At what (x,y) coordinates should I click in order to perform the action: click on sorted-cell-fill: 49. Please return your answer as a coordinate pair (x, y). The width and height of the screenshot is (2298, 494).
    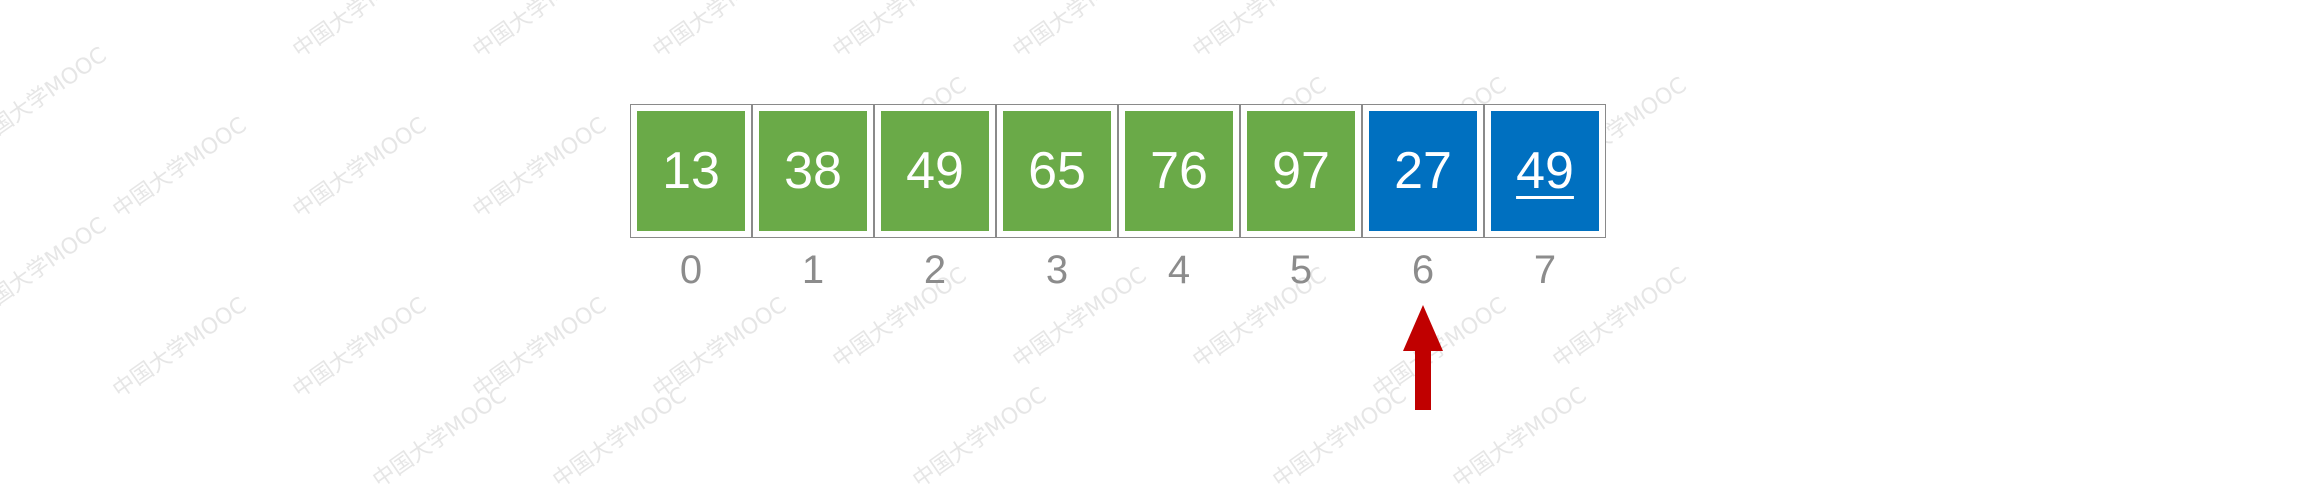
    Looking at the image, I should click on (935, 171).